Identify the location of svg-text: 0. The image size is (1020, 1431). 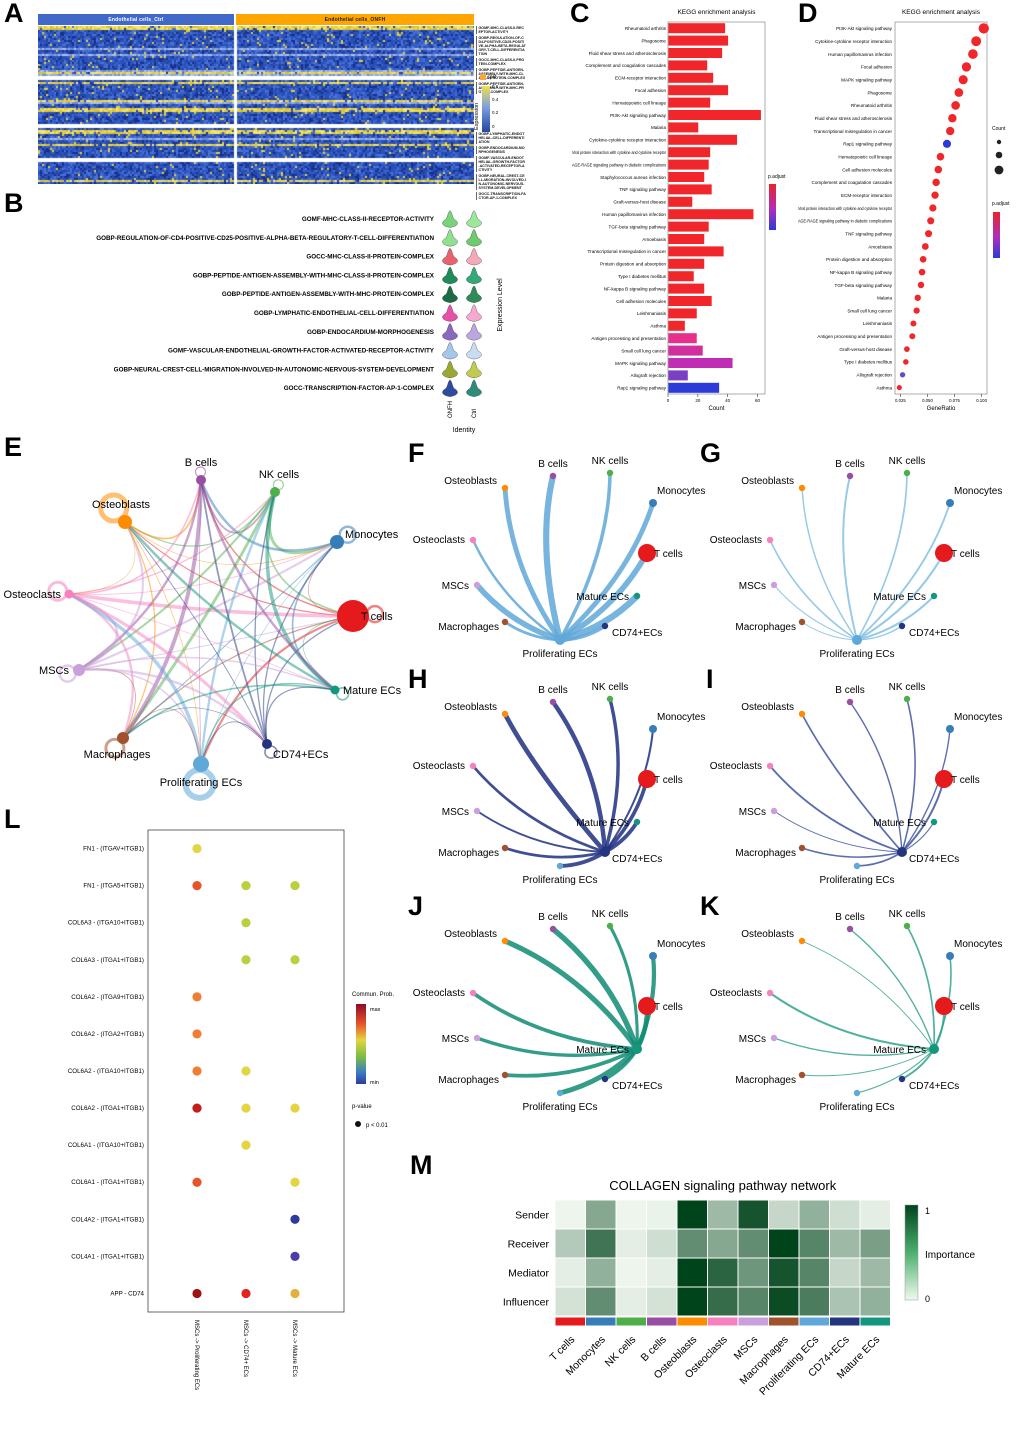
(668, 400).